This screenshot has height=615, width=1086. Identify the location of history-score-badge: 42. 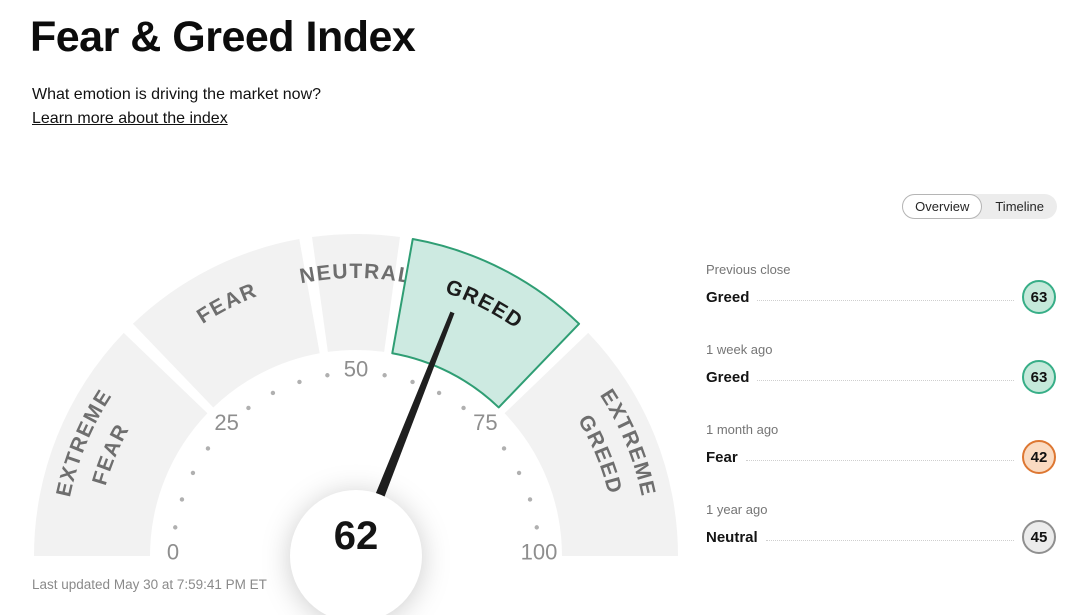
(1039, 457).